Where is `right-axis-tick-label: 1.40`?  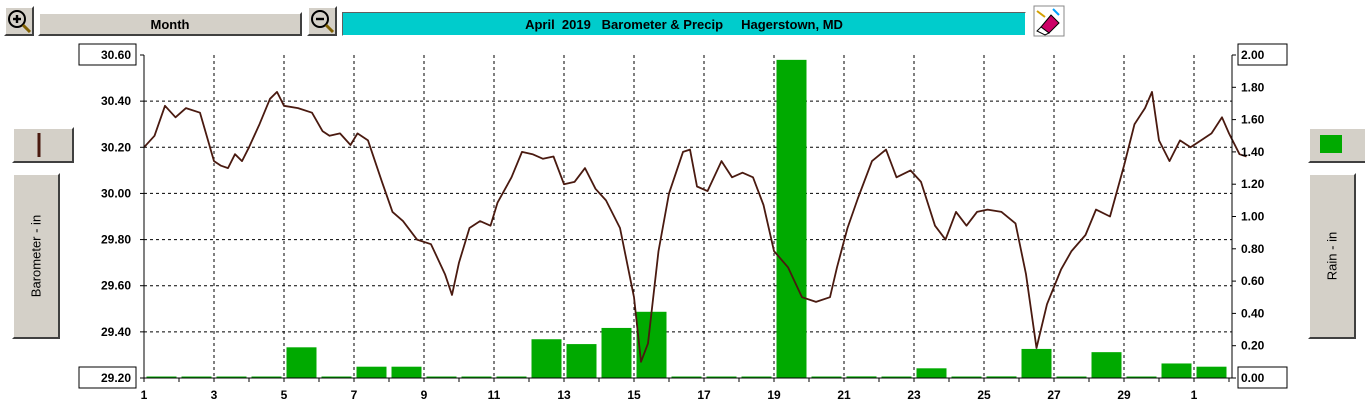 right-axis-tick-label: 1.40 is located at coordinates (1253, 152).